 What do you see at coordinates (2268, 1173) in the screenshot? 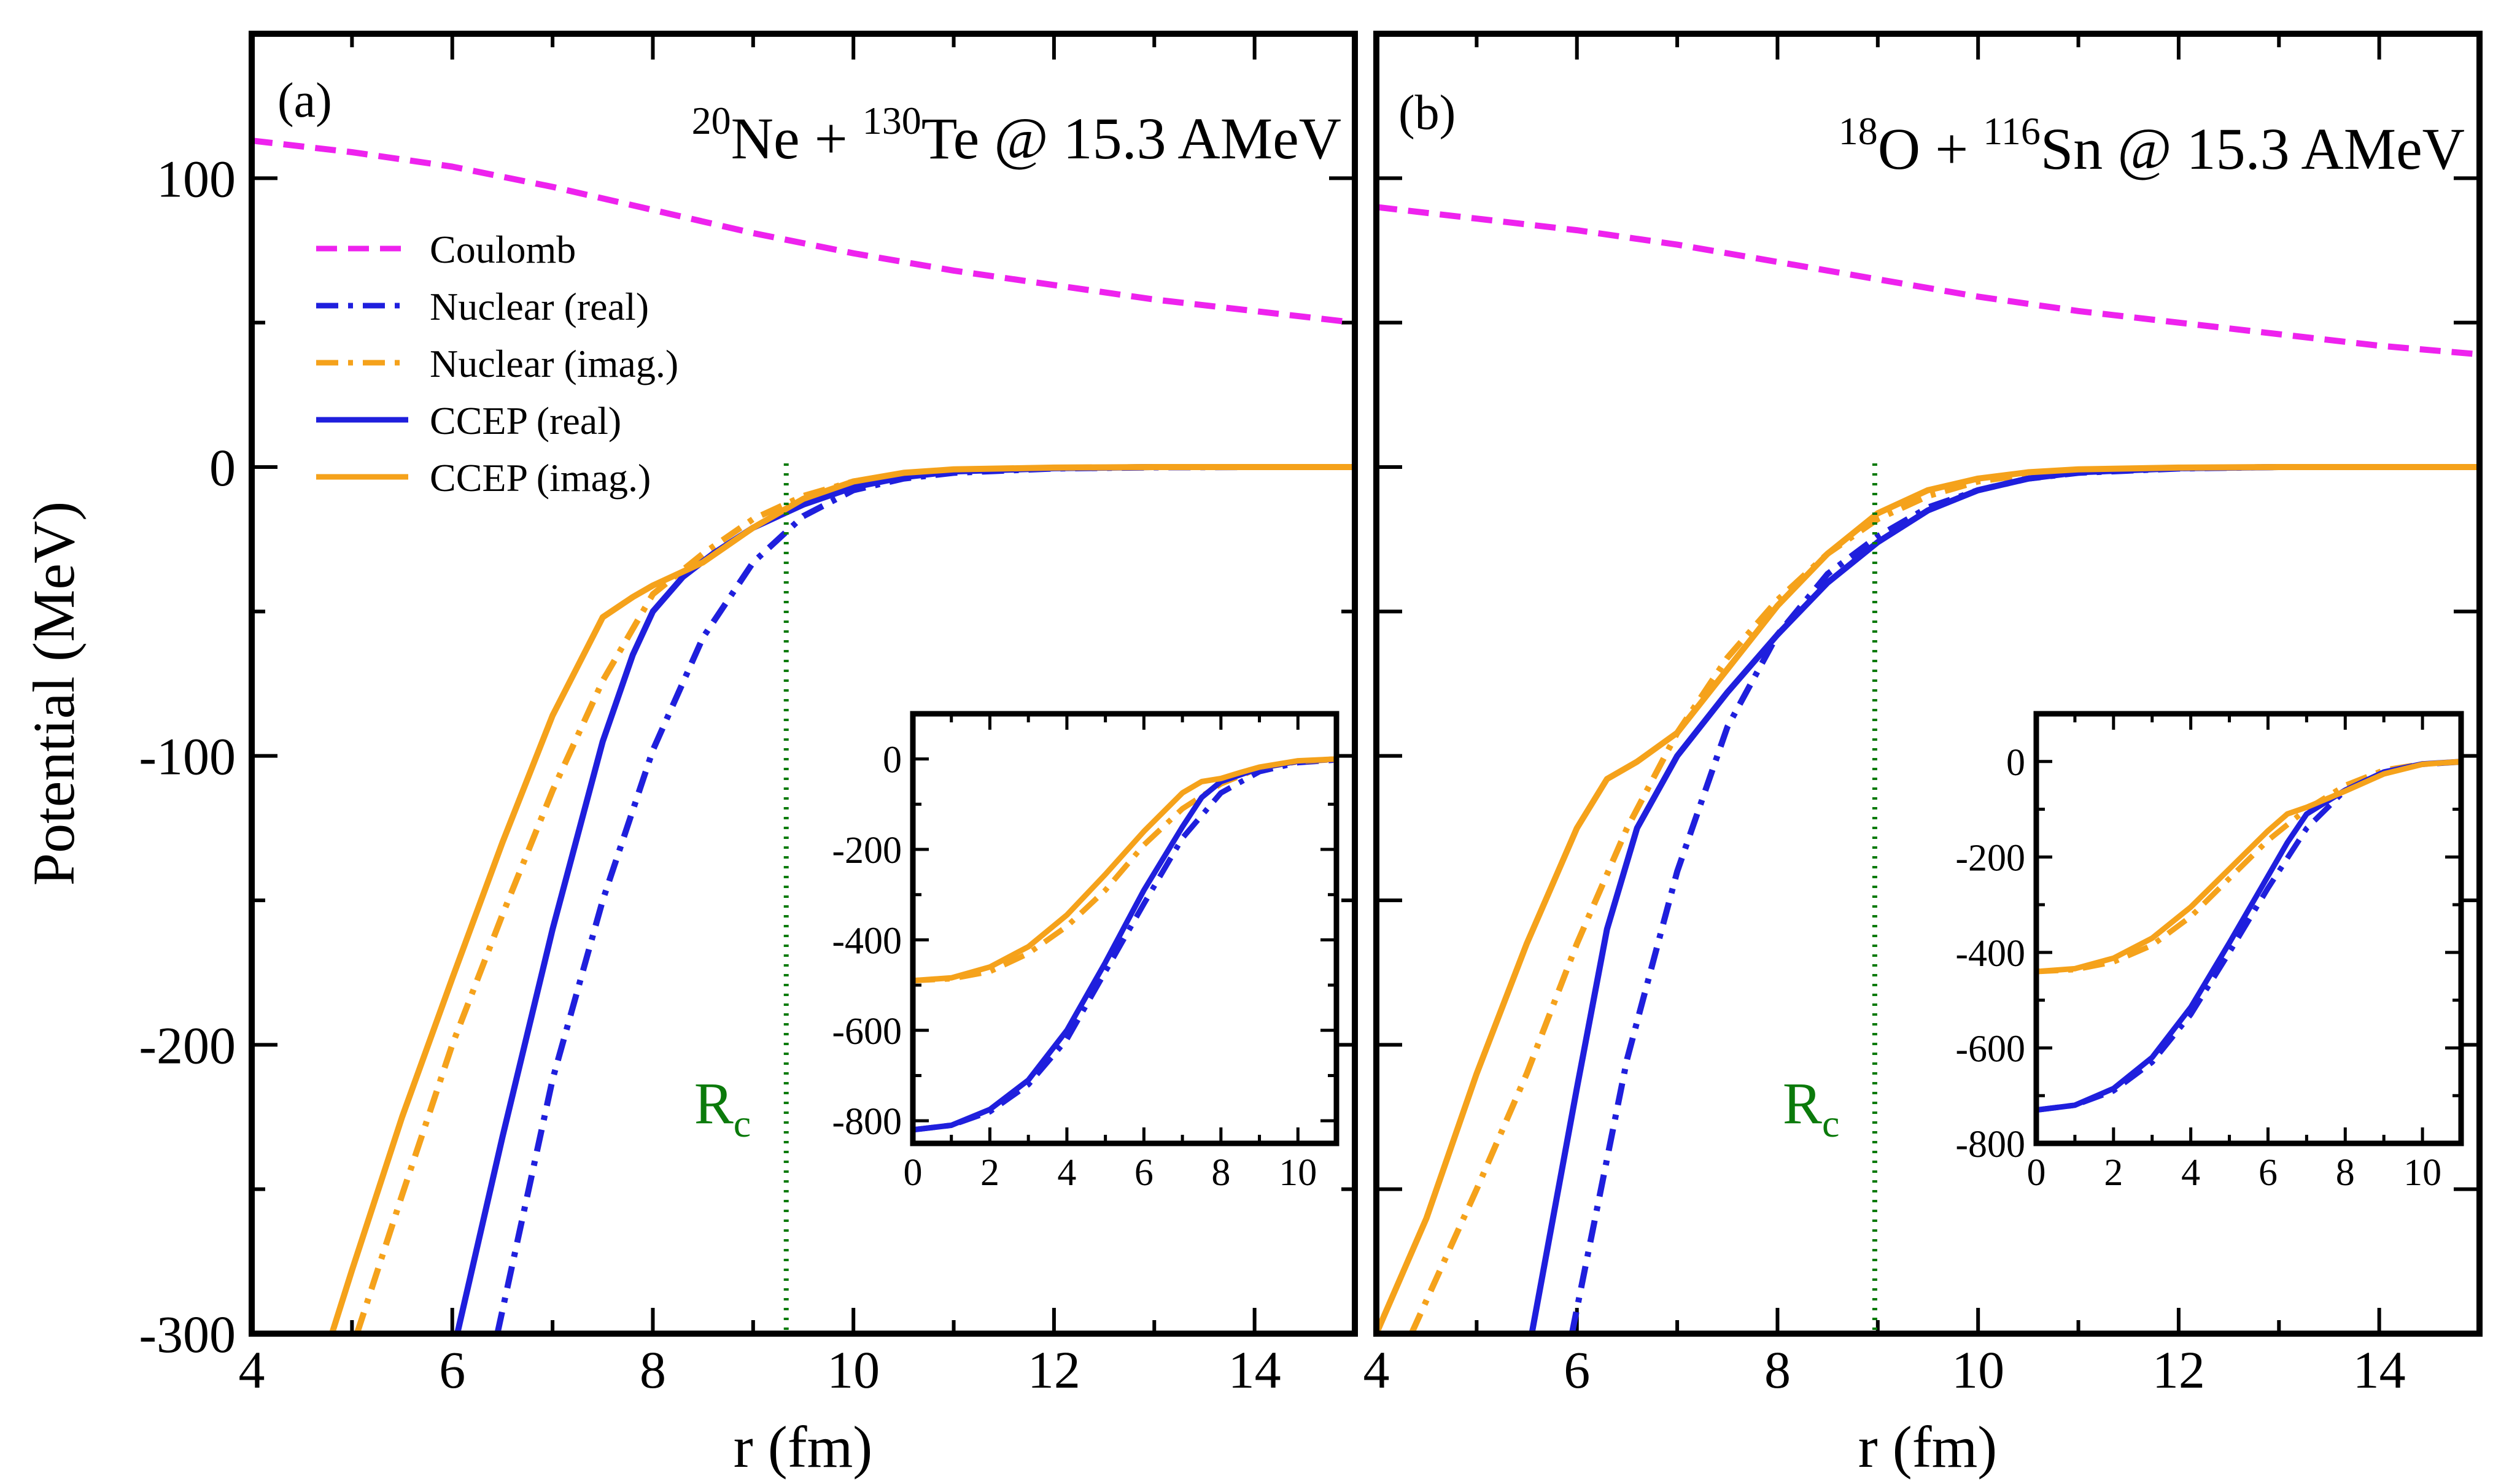
I see `panel-b-inset-x-tick-label: 6` at bounding box center [2268, 1173].